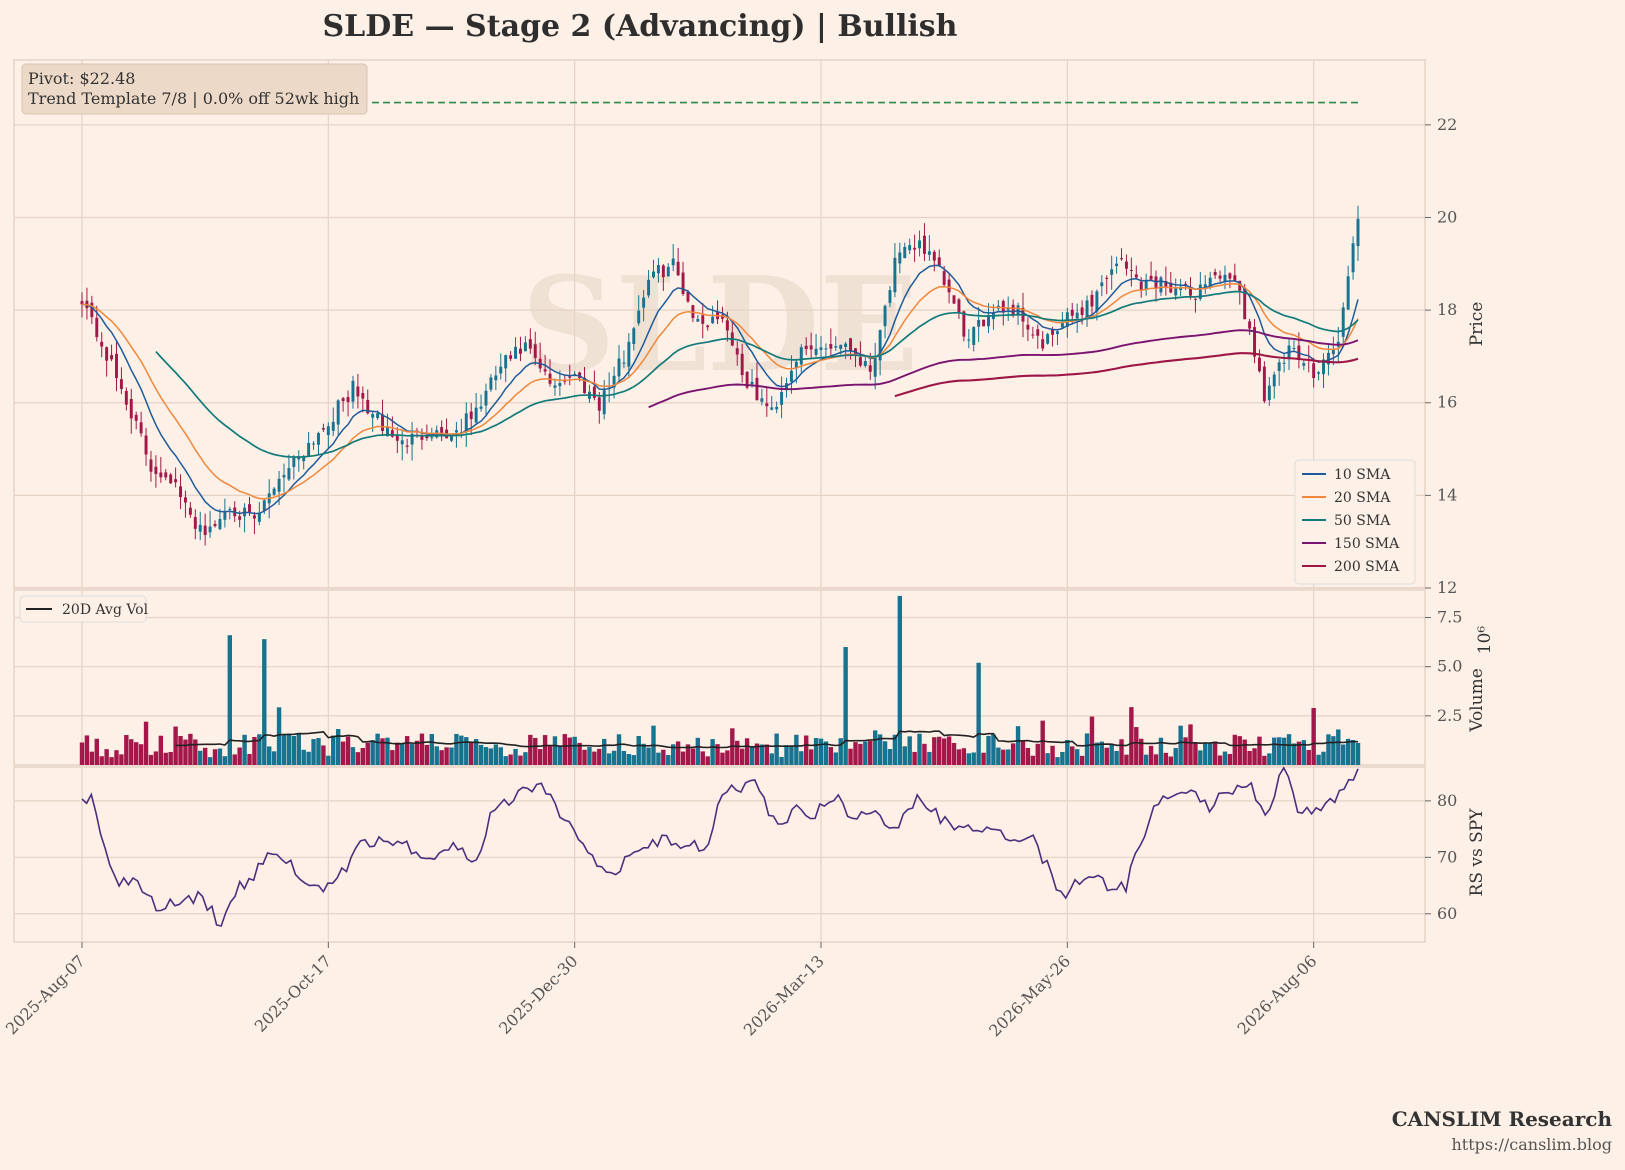 Image resolution: width=1625 pixels, height=1170 pixels. Describe the element at coordinates (1477, 324) in the screenshot. I see `price-axis-label: Price` at that location.